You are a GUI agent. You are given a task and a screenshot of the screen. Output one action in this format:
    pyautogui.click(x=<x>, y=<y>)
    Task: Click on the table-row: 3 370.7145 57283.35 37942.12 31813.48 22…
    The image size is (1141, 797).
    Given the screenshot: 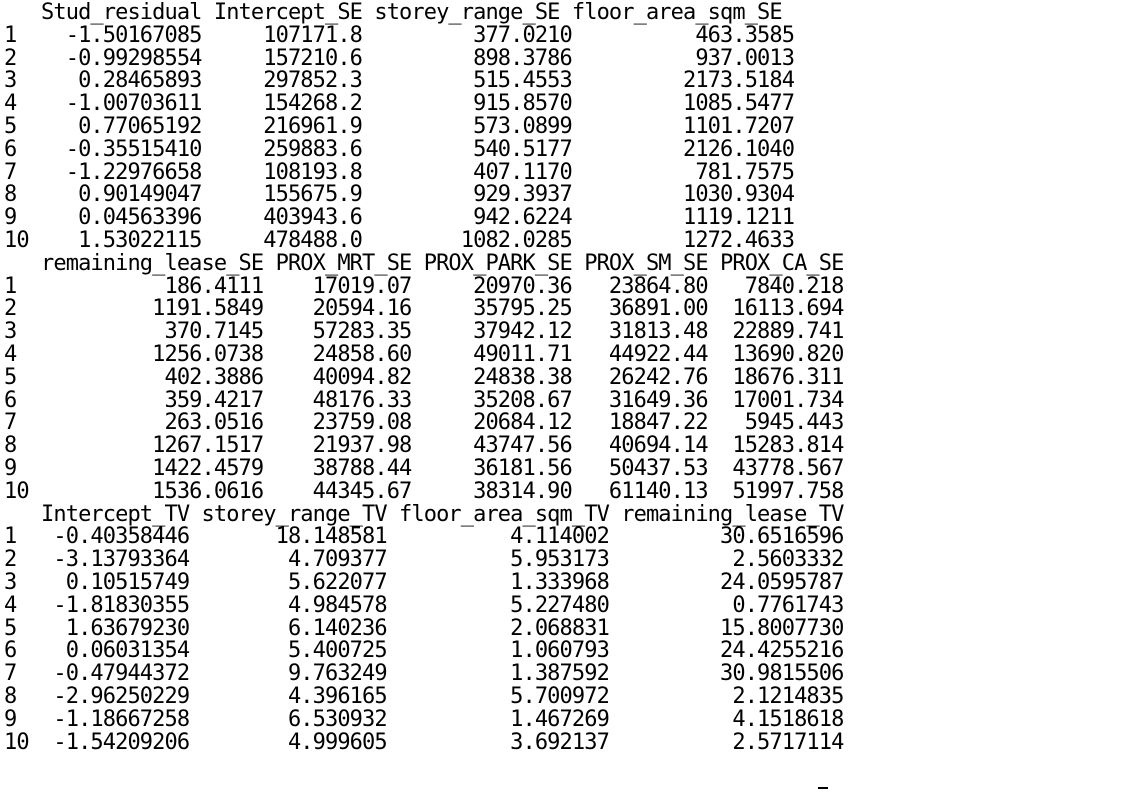 What is the action you would take?
    pyautogui.click(x=424, y=332)
    